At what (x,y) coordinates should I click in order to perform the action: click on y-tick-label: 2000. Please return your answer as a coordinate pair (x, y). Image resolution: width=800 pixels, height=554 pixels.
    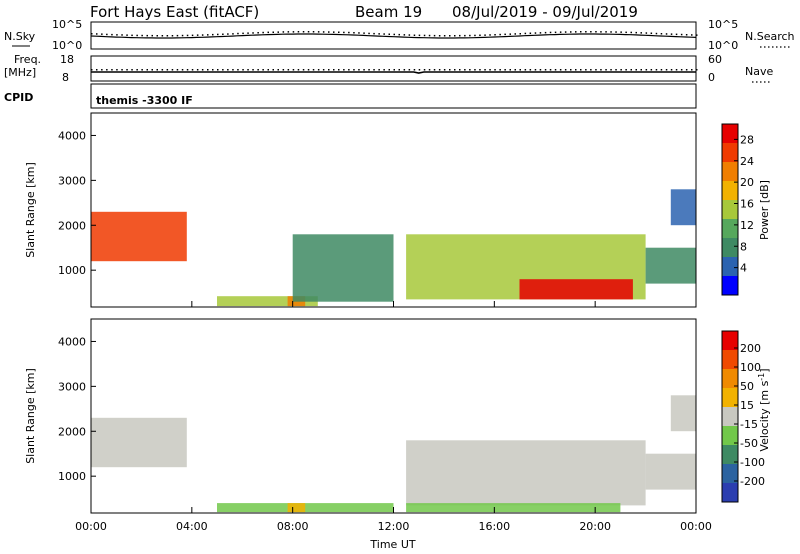
    Looking at the image, I should click on (72, 431).